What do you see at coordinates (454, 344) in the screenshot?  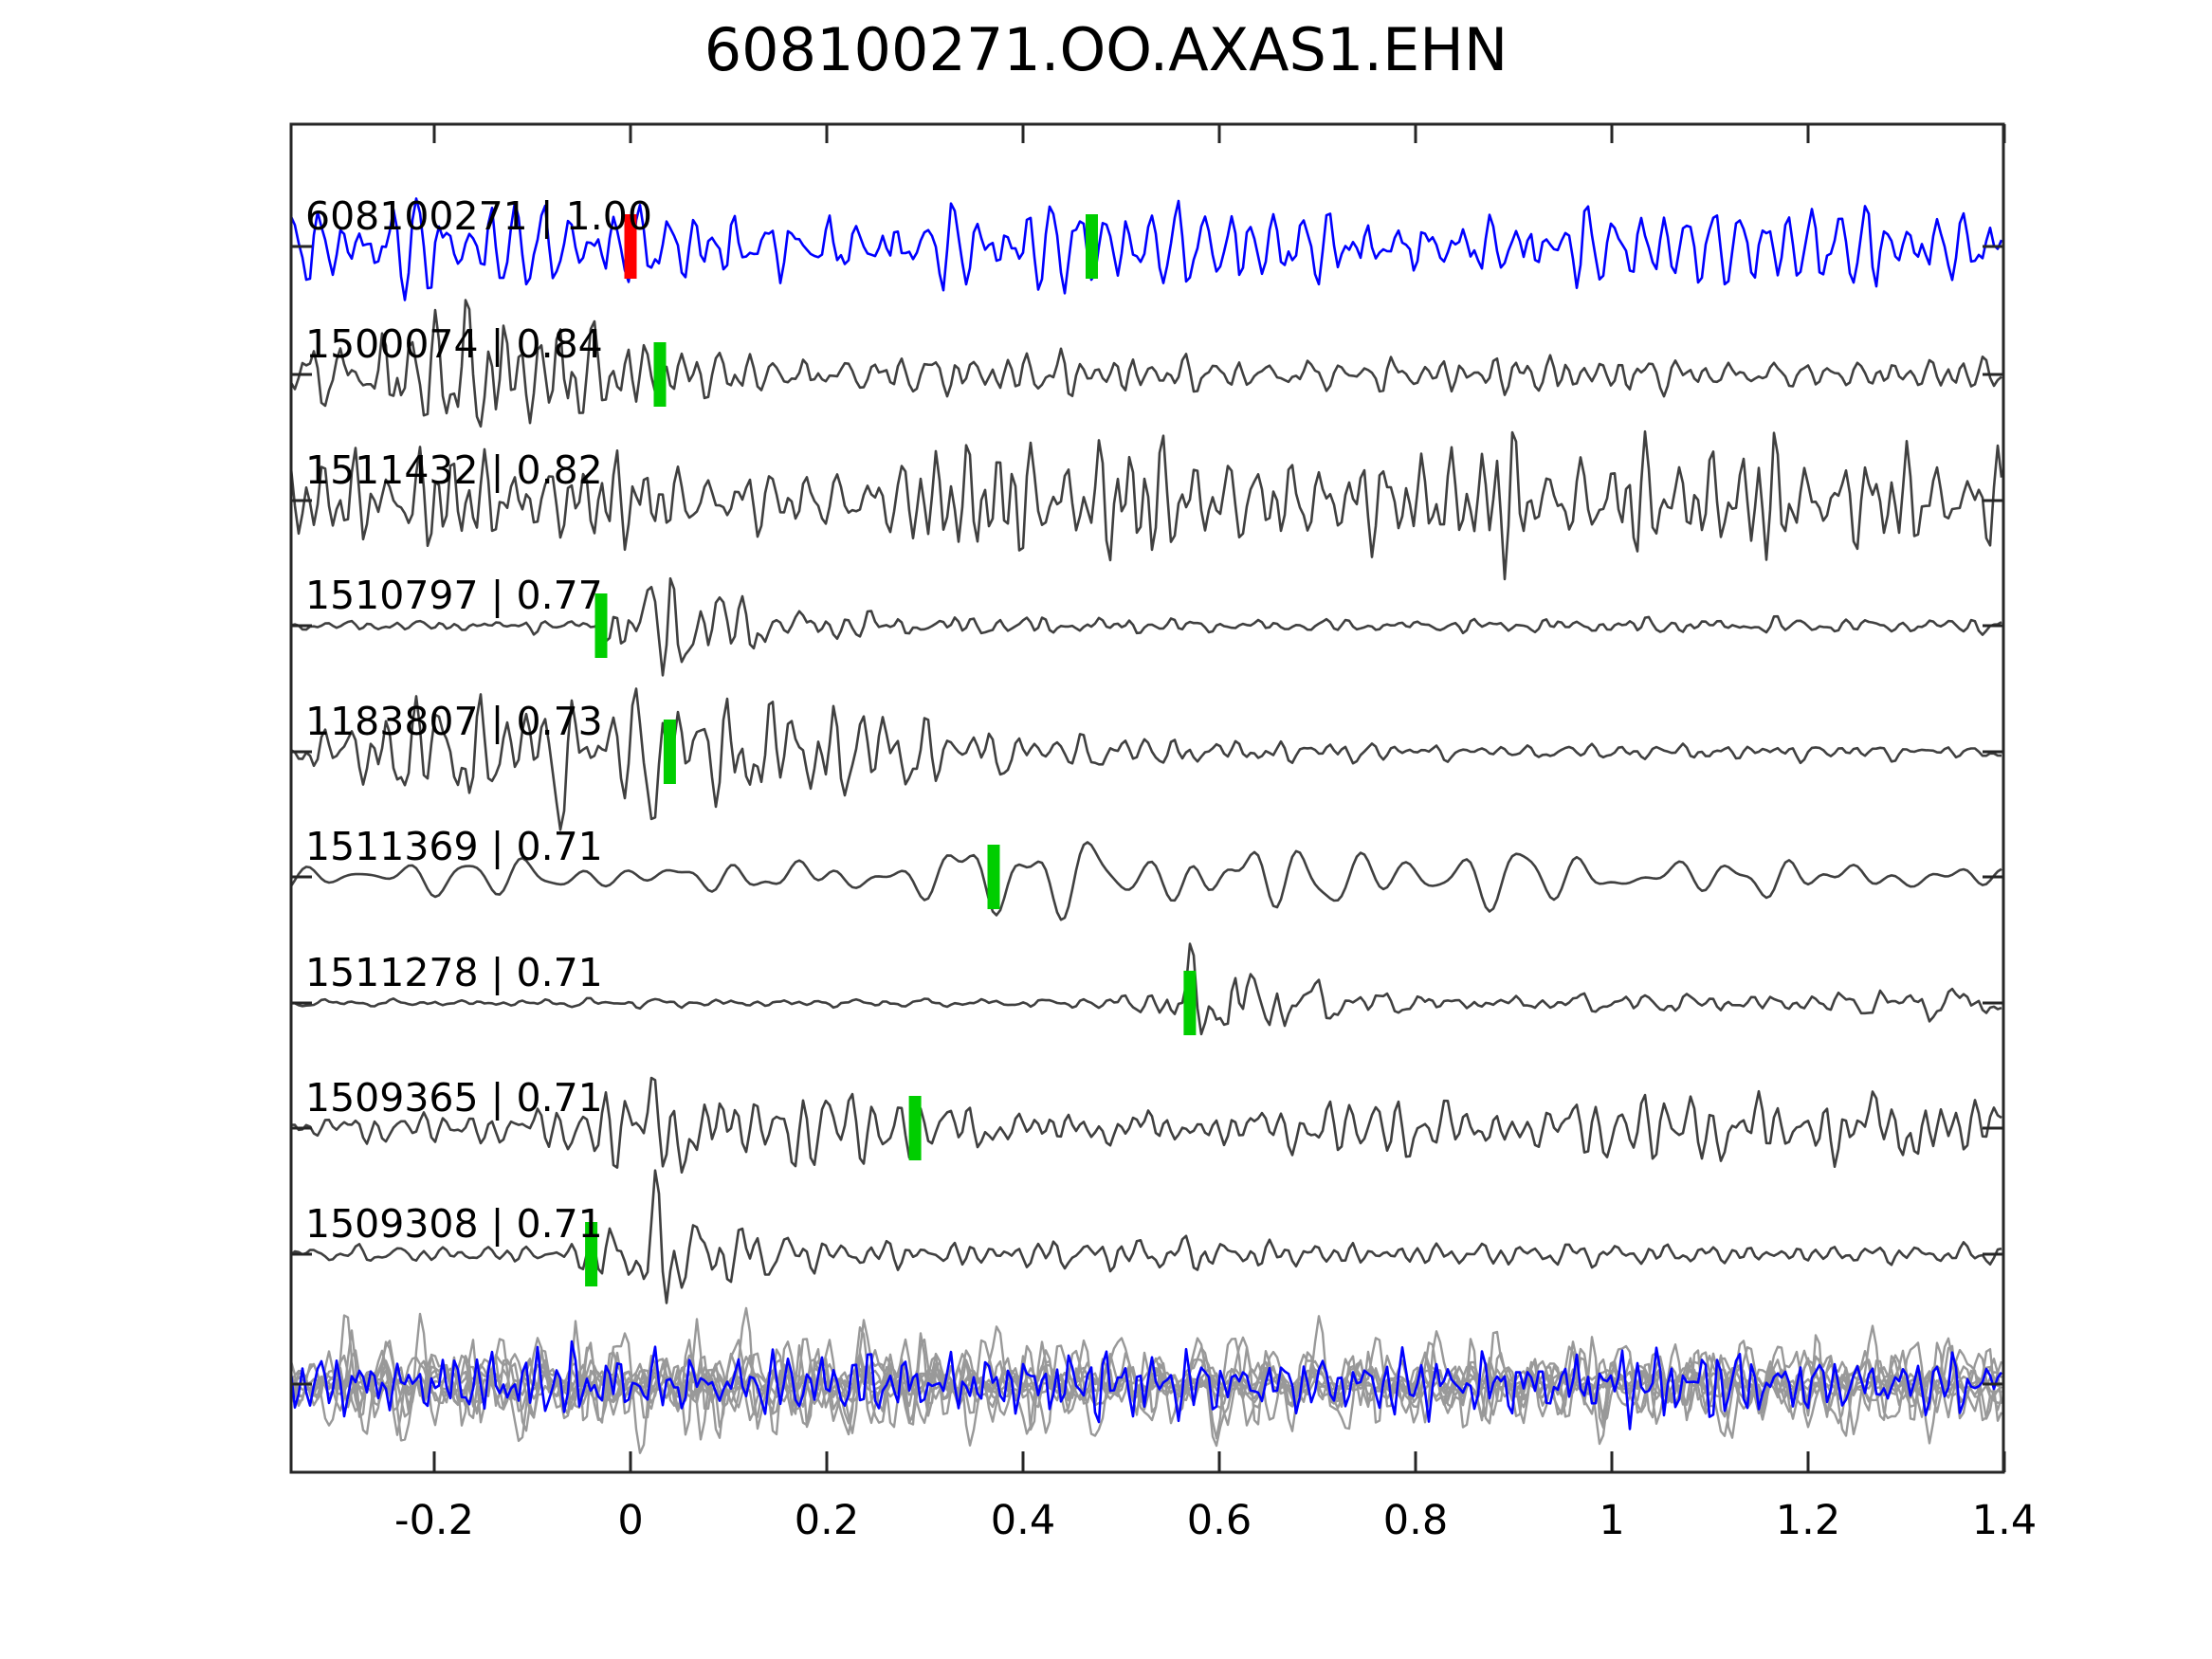 I see `trace-label: 1500074 | 0.84` at bounding box center [454, 344].